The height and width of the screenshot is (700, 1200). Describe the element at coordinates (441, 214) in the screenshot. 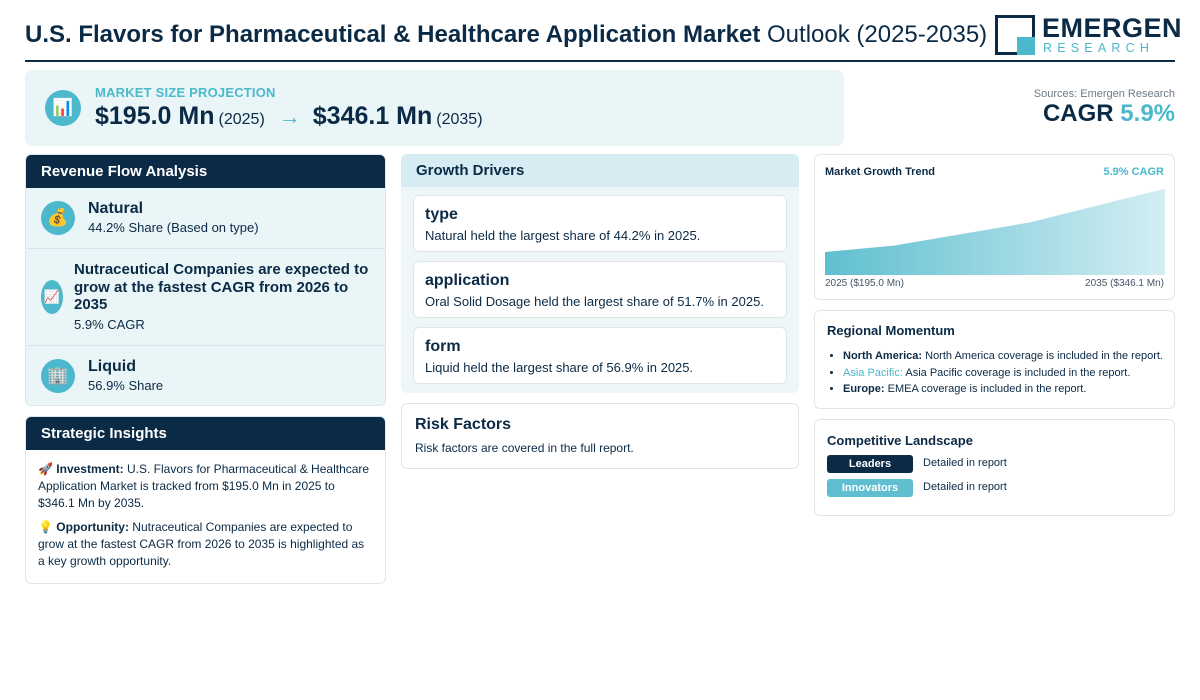

I see `driver-title: type` at that location.